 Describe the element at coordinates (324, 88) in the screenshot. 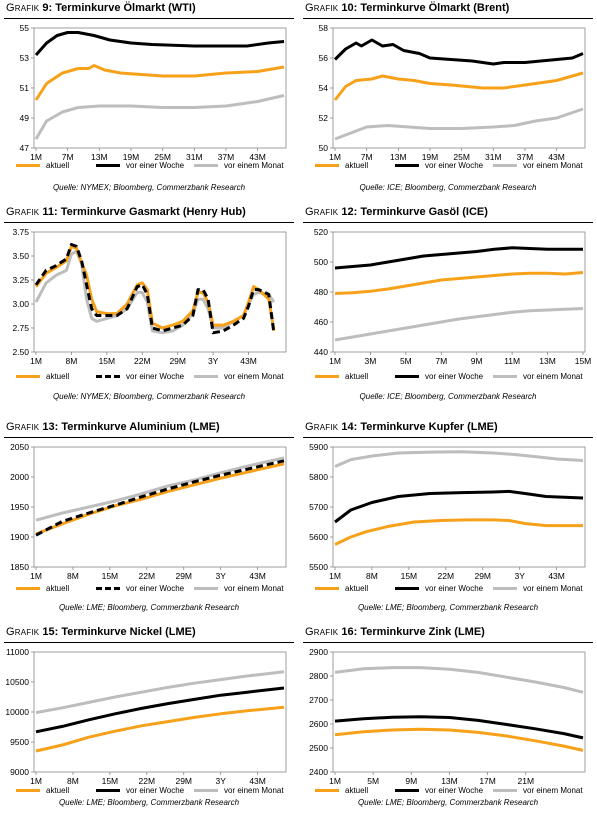

I see `y-tick-label: 54` at that location.